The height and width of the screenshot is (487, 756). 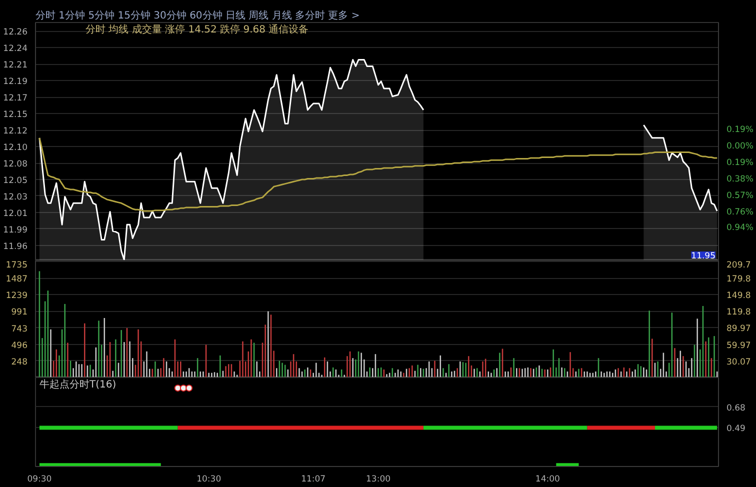 What do you see at coordinates (15, 213) in the screenshot?
I see `y-tick-label: 12.01` at bounding box center [15, 213].